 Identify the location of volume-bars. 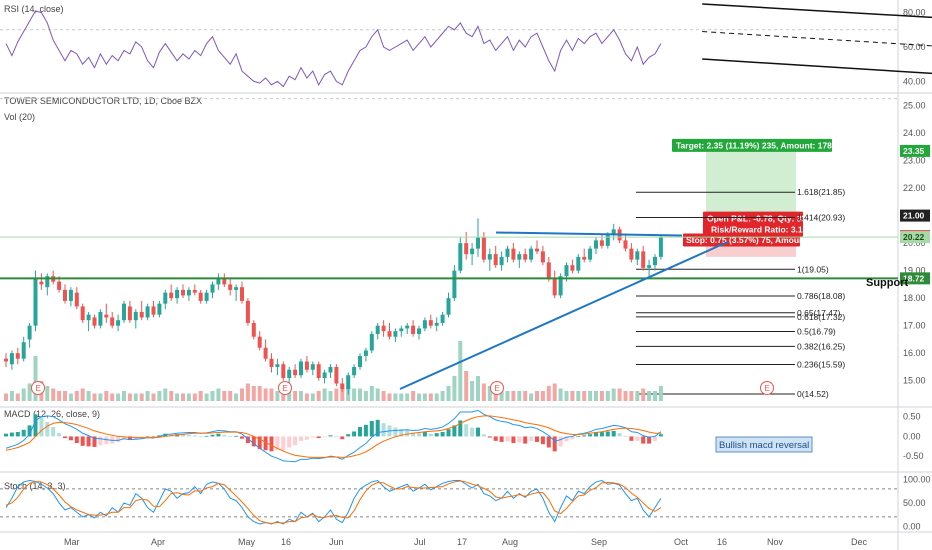
(333, 371).